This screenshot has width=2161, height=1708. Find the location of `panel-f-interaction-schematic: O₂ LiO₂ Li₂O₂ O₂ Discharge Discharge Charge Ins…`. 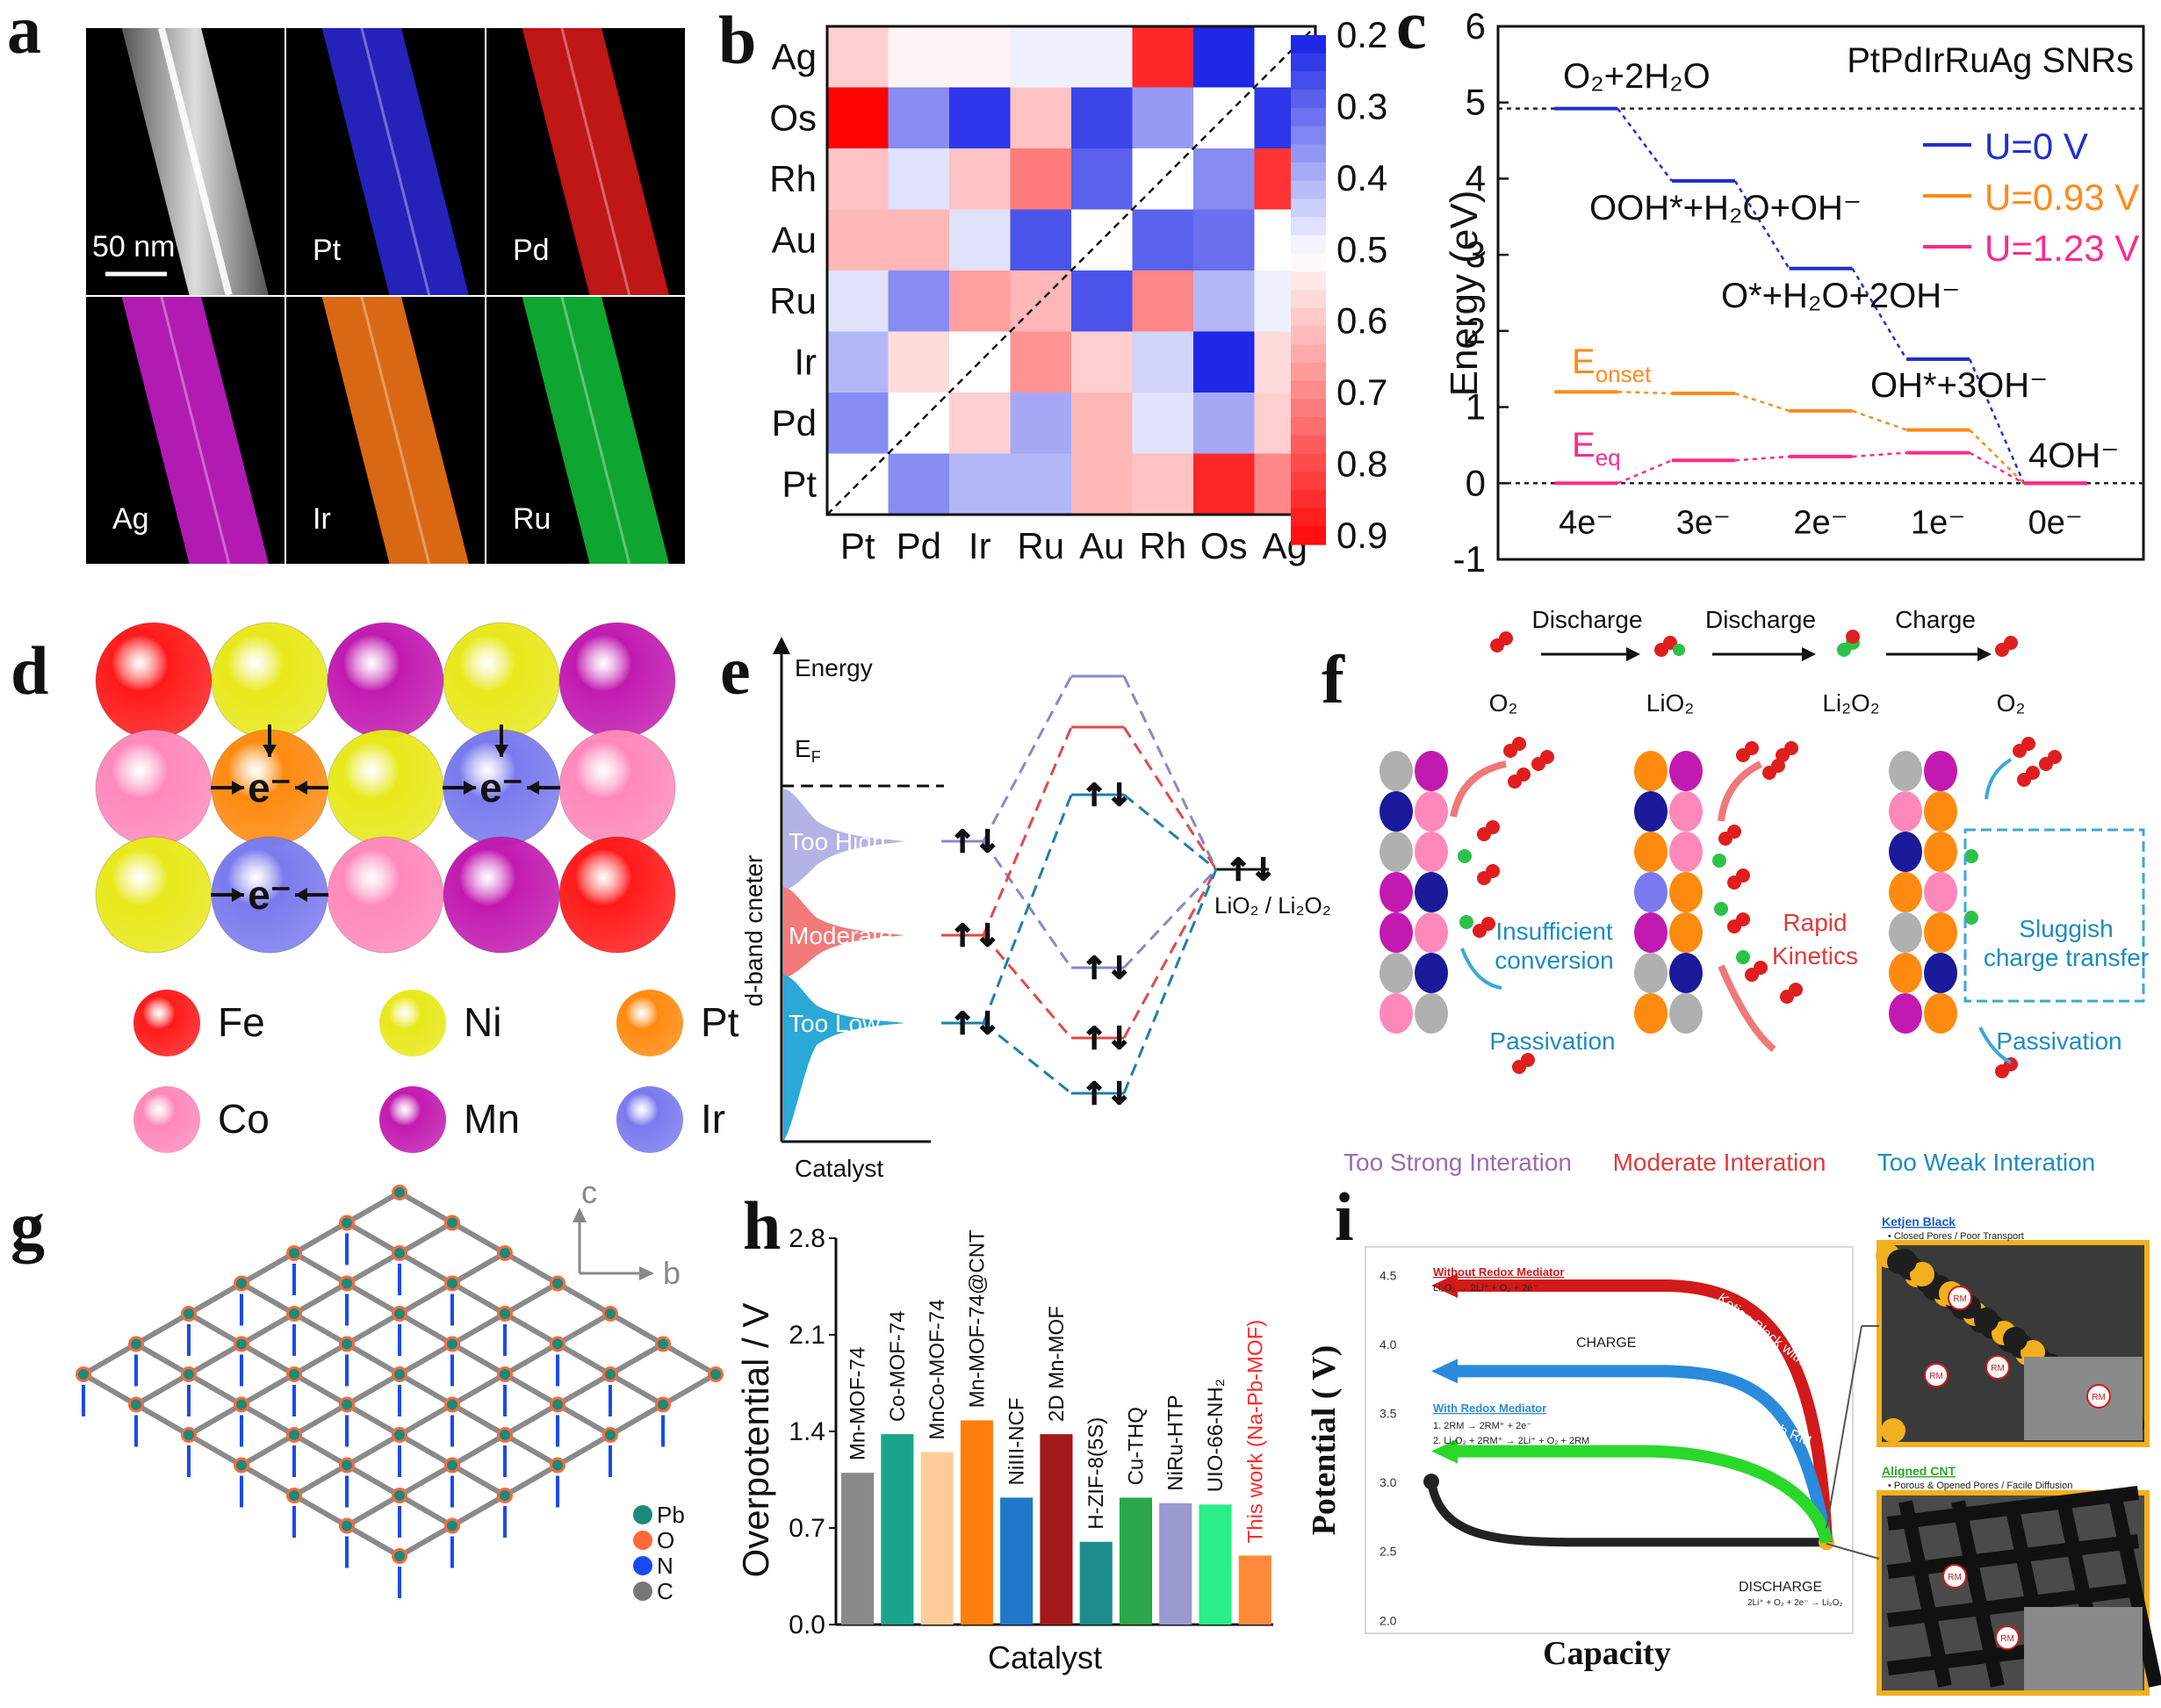

panel-f-interaction-schematic: O₂ LiO₂ Li₂O₂ O₂ Discharge Discharge Charge Ins… is located at coordinates (1746, 891).